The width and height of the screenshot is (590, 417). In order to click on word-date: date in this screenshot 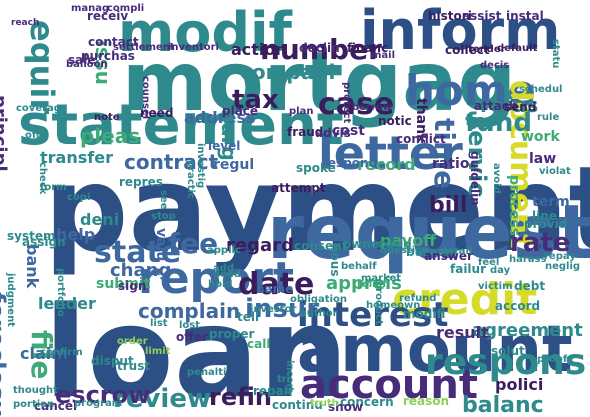, I will do `click(276, 284)`.